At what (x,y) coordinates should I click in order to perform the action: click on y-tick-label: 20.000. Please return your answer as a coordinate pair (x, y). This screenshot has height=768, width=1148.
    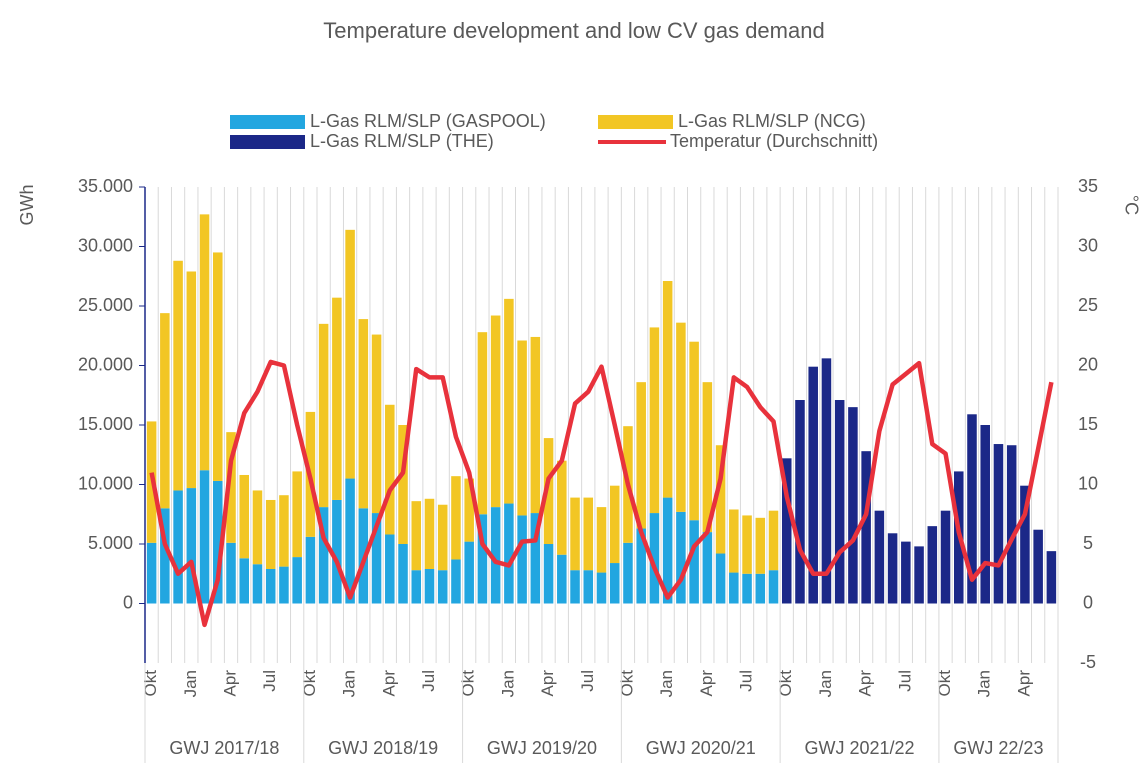
    Looking at the image, I should click on (105, 364).